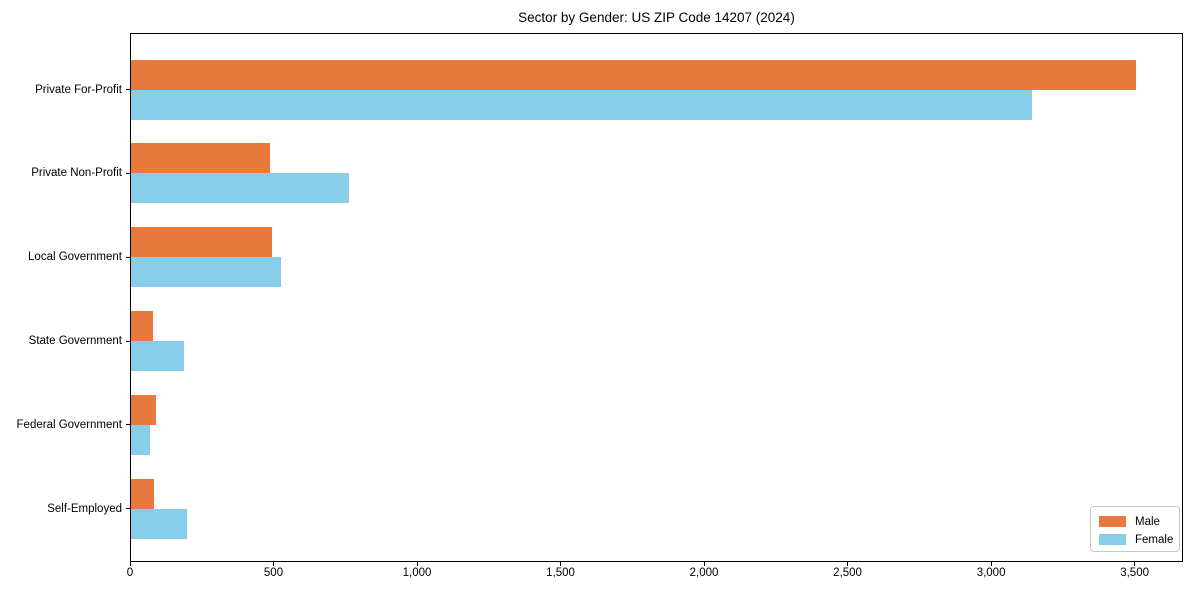 This screenshot has height=600, width=1200. What do you see at coordinates (76, 173) in the screenshot?
I see `y-tick-label: Private Non-Profit` at bounding box center [76, 173].